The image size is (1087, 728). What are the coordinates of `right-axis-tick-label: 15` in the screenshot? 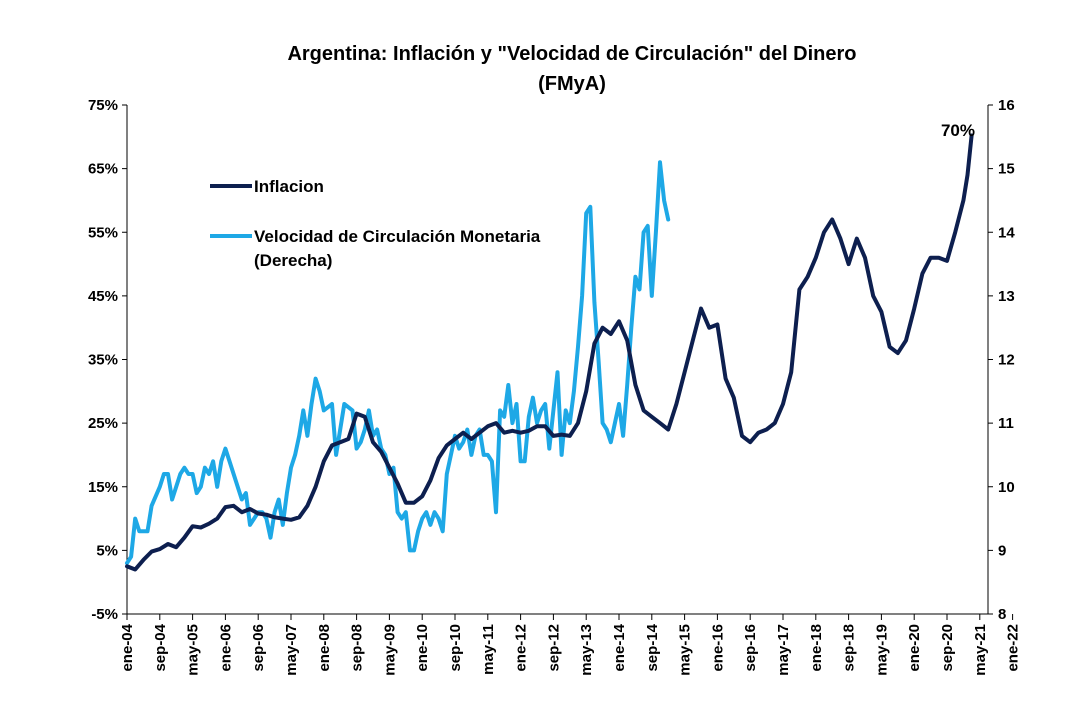 It's located at (1006, 169).